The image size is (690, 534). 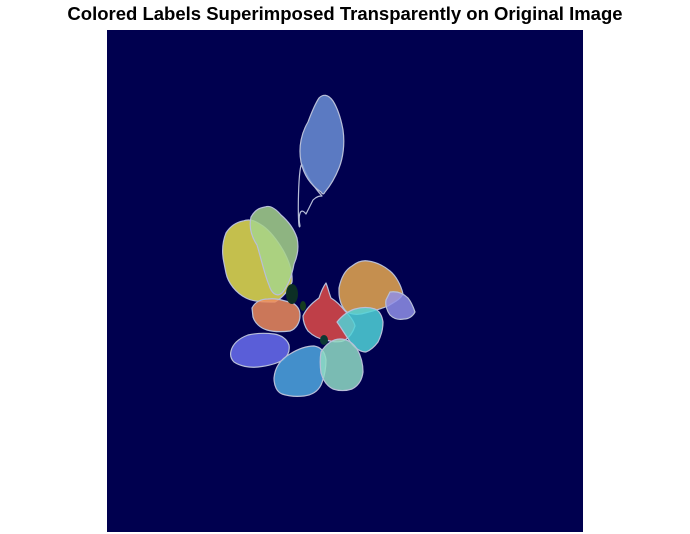 I want to click on plant-shadow-details, so click(x=307, y=314).